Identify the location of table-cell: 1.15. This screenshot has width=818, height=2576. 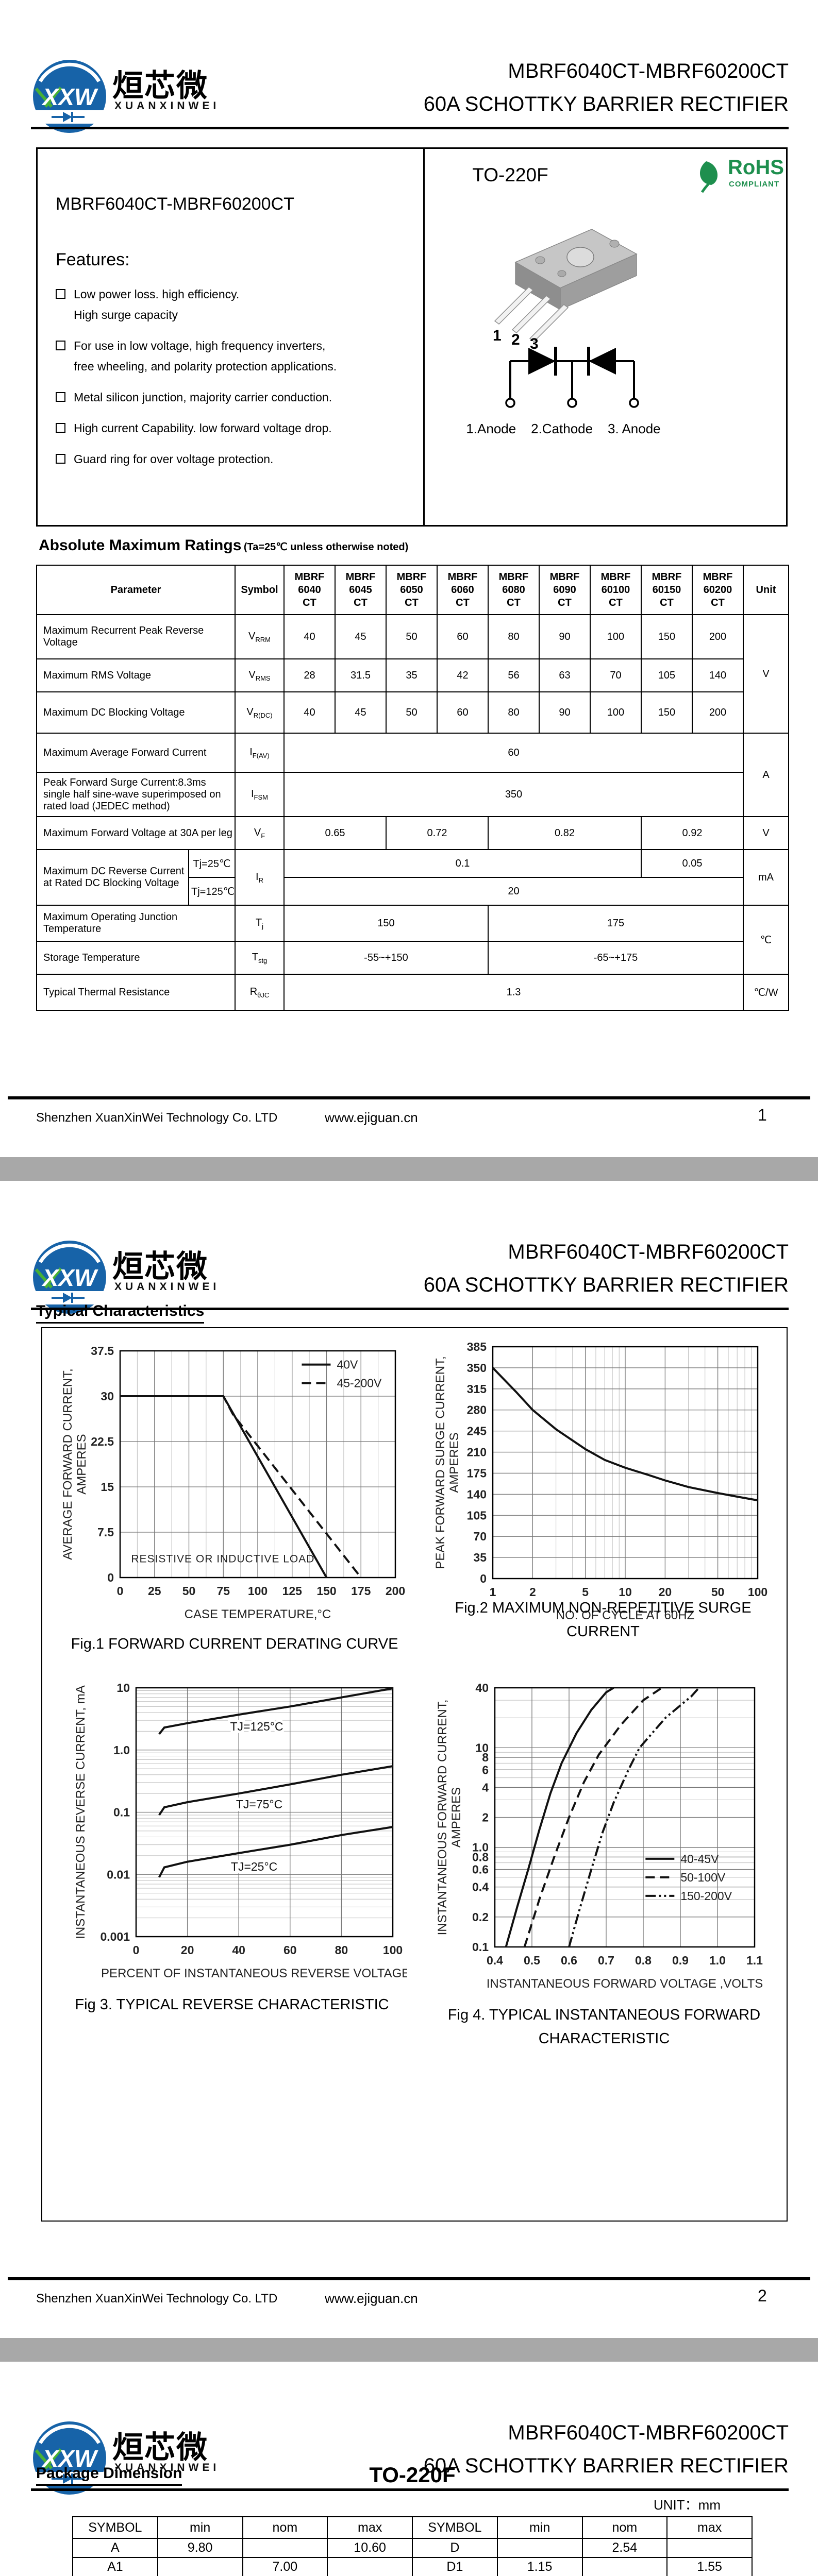
(539, 2566).